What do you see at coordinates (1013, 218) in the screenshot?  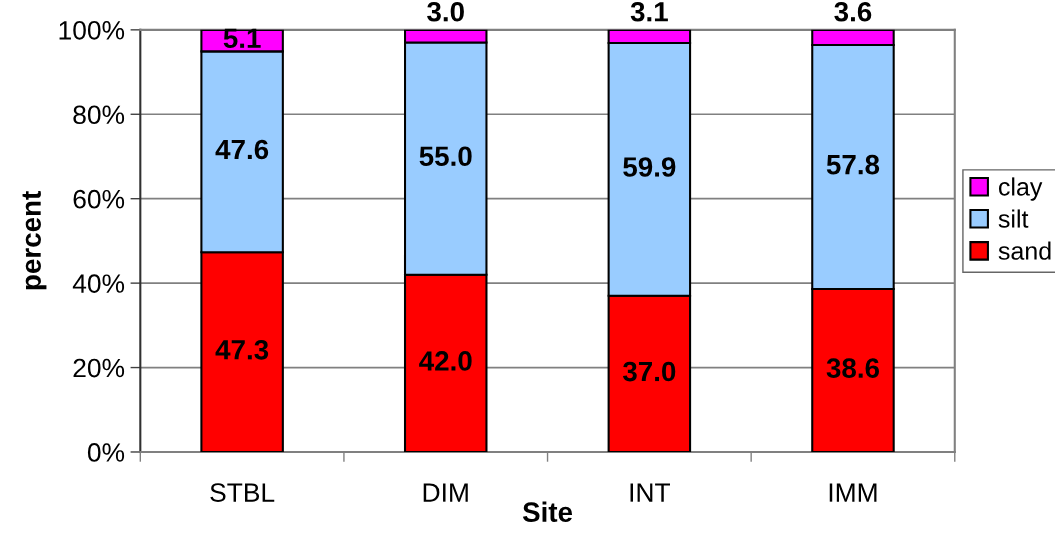 I see `legend-label: silt` at bounding box center [1013, 218].